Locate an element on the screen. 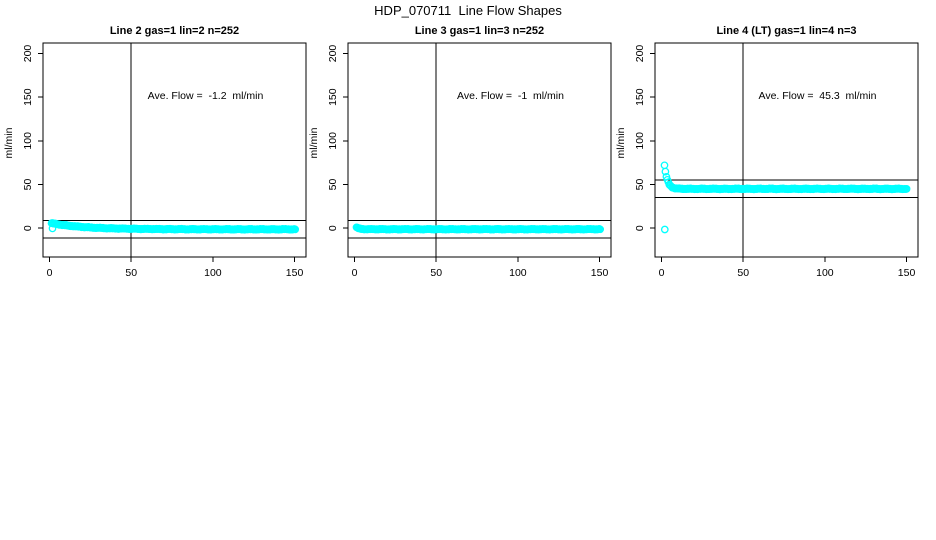  plot-panel-1: 0 50 100 150 0 50 100 150 200 ml/min is located at coordinates (155, 160).